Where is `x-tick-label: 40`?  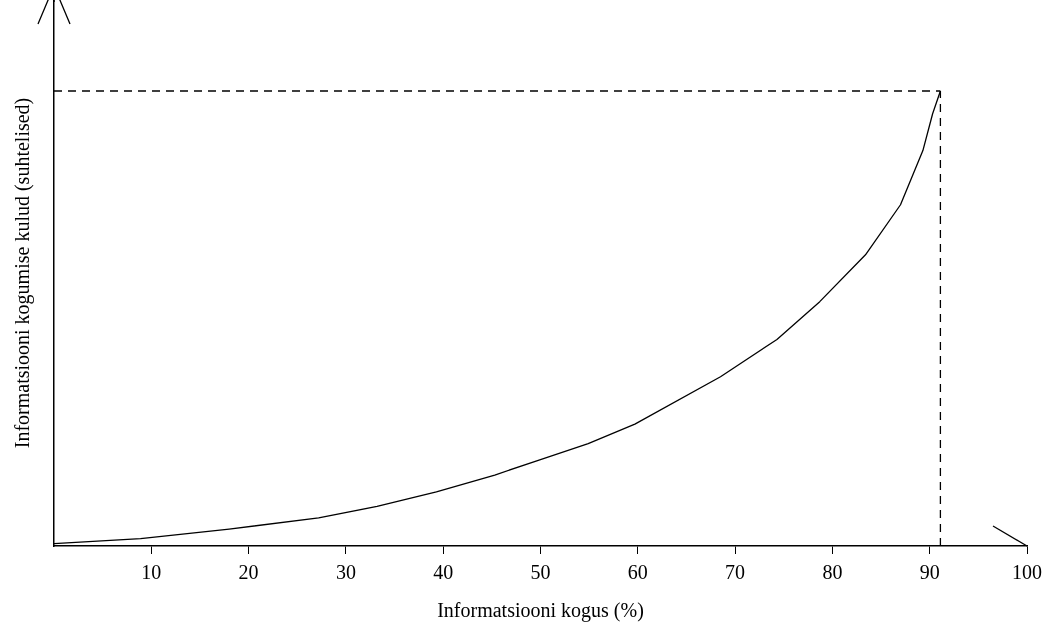
x-tick-label: 40 is located at coordinates (443, 572).